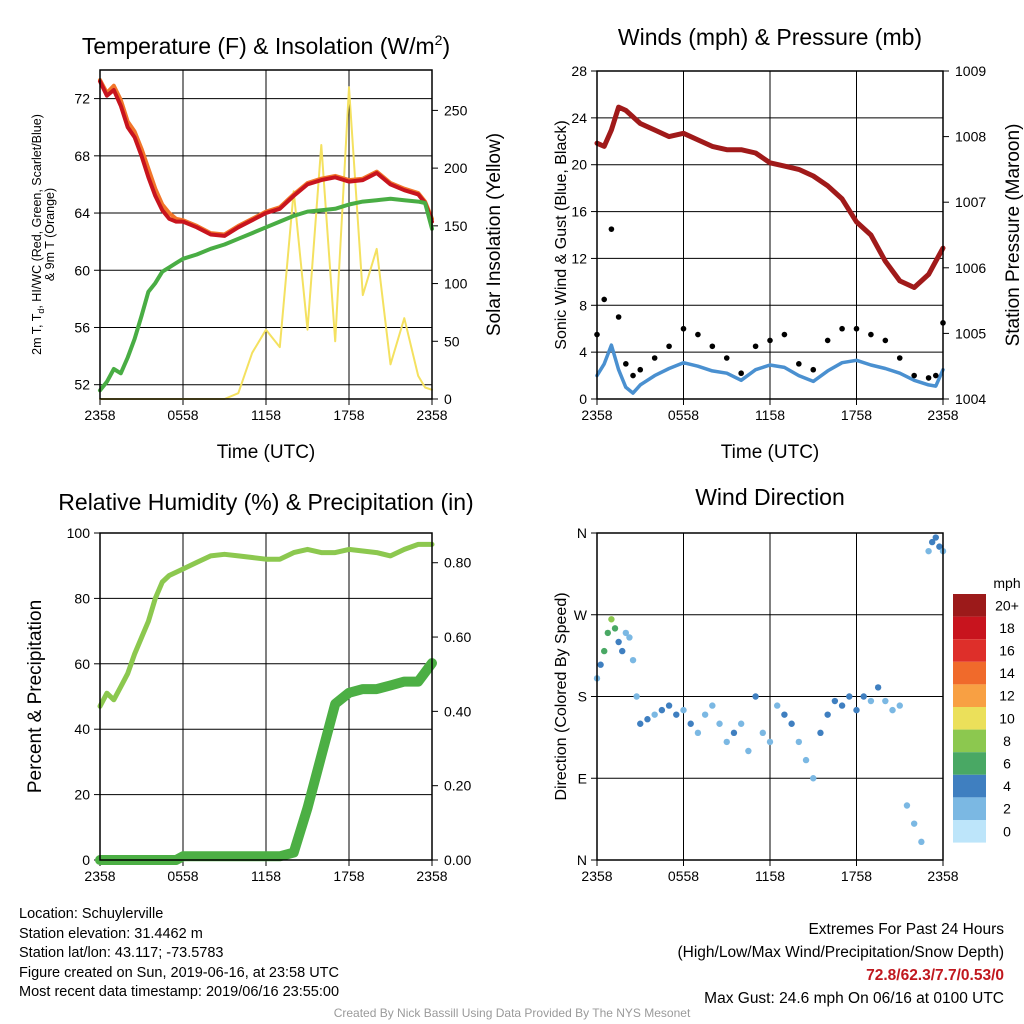 This screenshot has width=1024, height=1024. Describe the element at coordinates (457, 637) in the screenshot. I see `y2-tick-label: 0.60` at that location.